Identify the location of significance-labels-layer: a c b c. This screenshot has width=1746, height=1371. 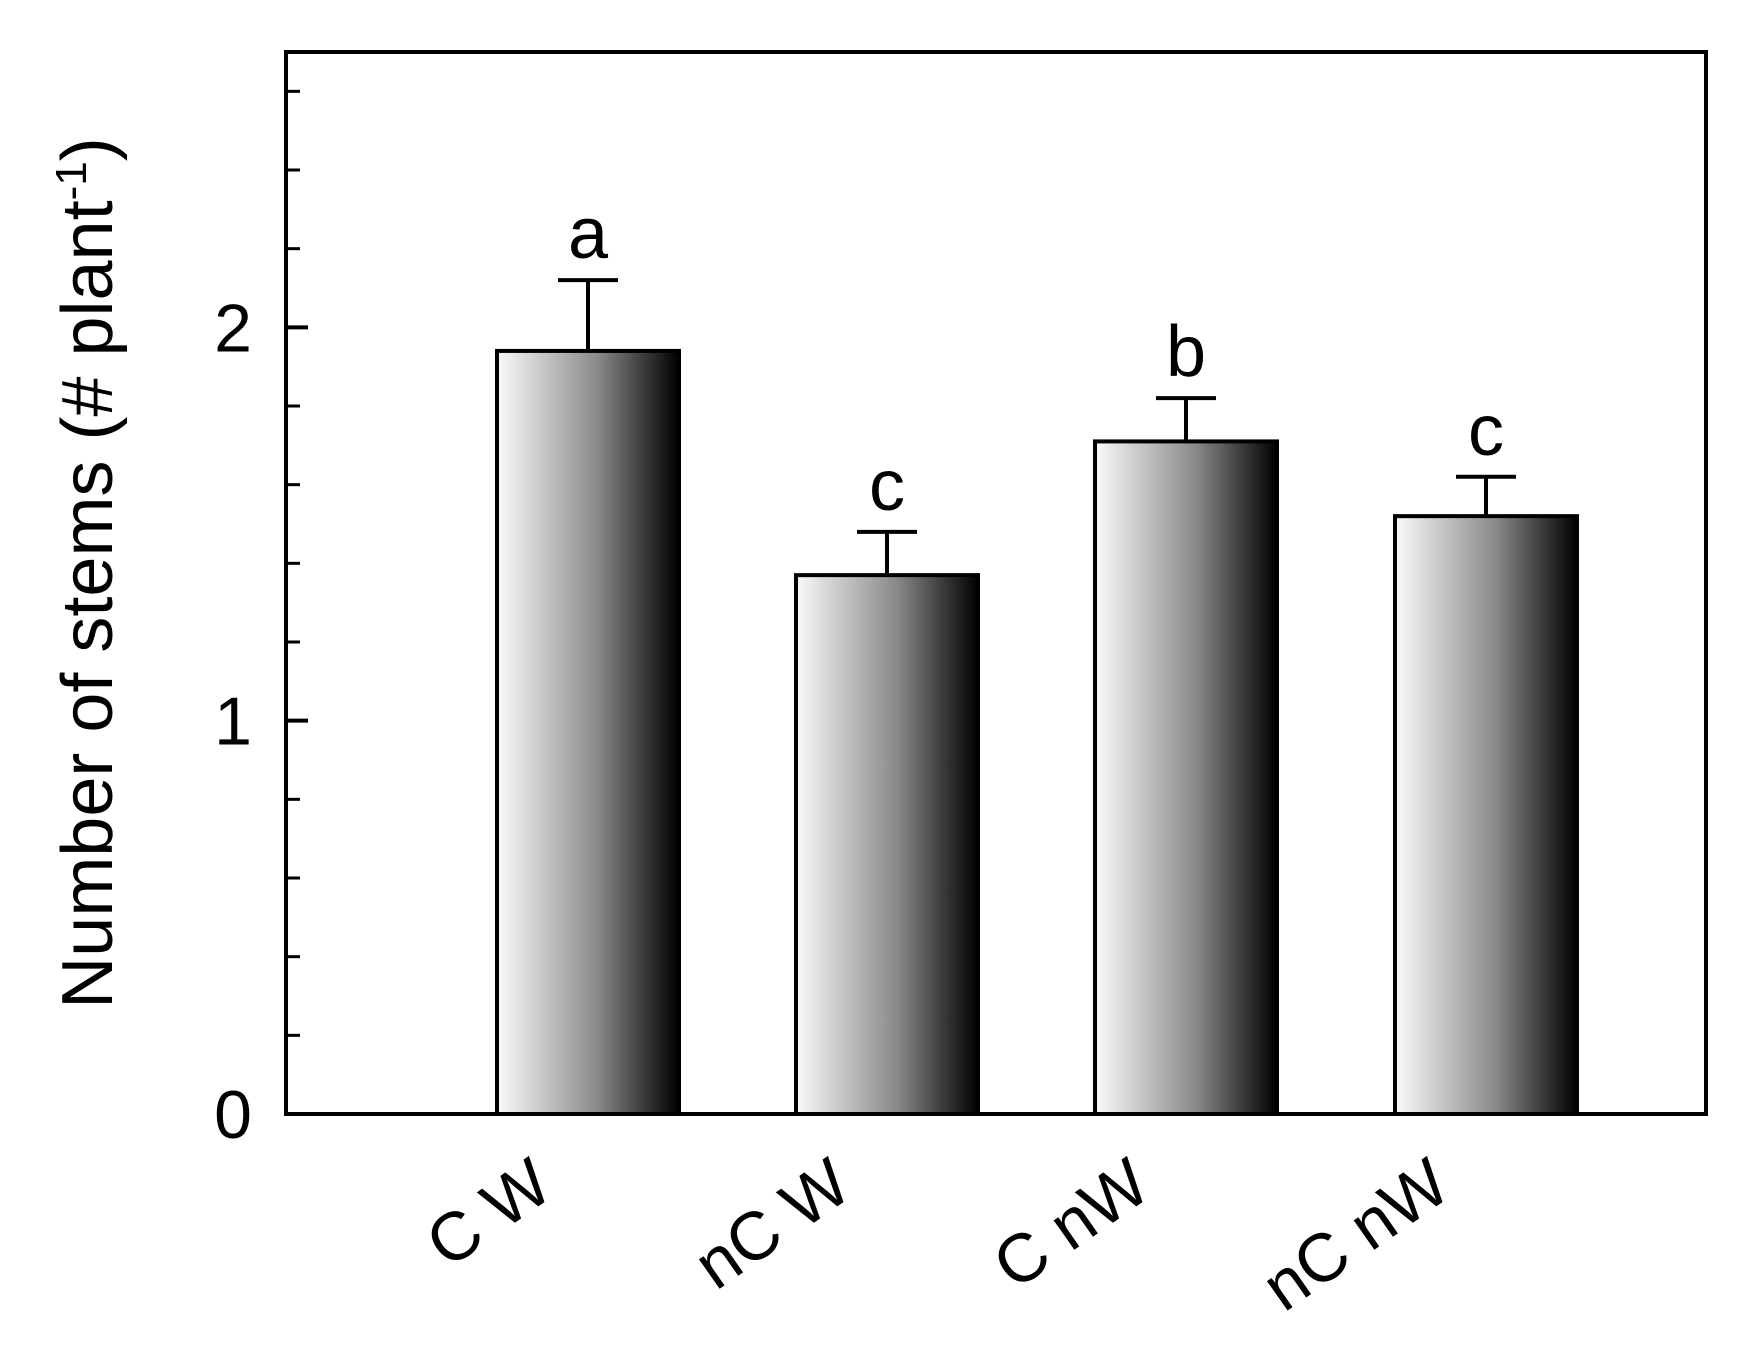
(1036, 360).